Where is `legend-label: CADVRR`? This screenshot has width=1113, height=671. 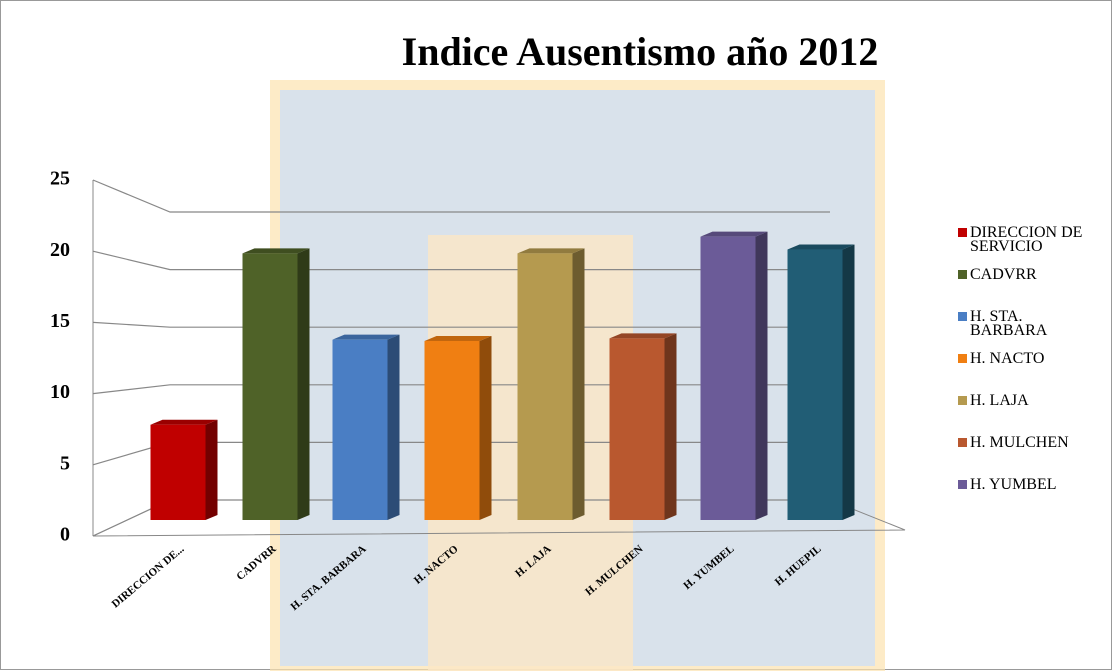
legend-label: CADVRR is located at coordinates (1003, 274).